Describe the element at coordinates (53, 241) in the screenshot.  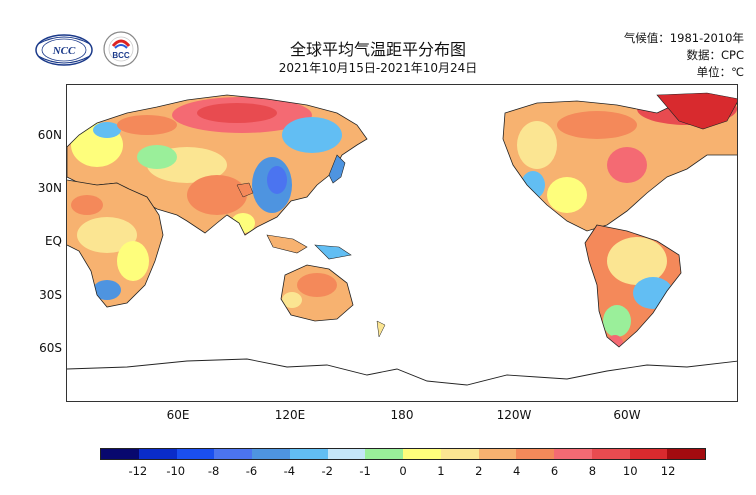
I see `lat-label-eq: EQ` at that location.